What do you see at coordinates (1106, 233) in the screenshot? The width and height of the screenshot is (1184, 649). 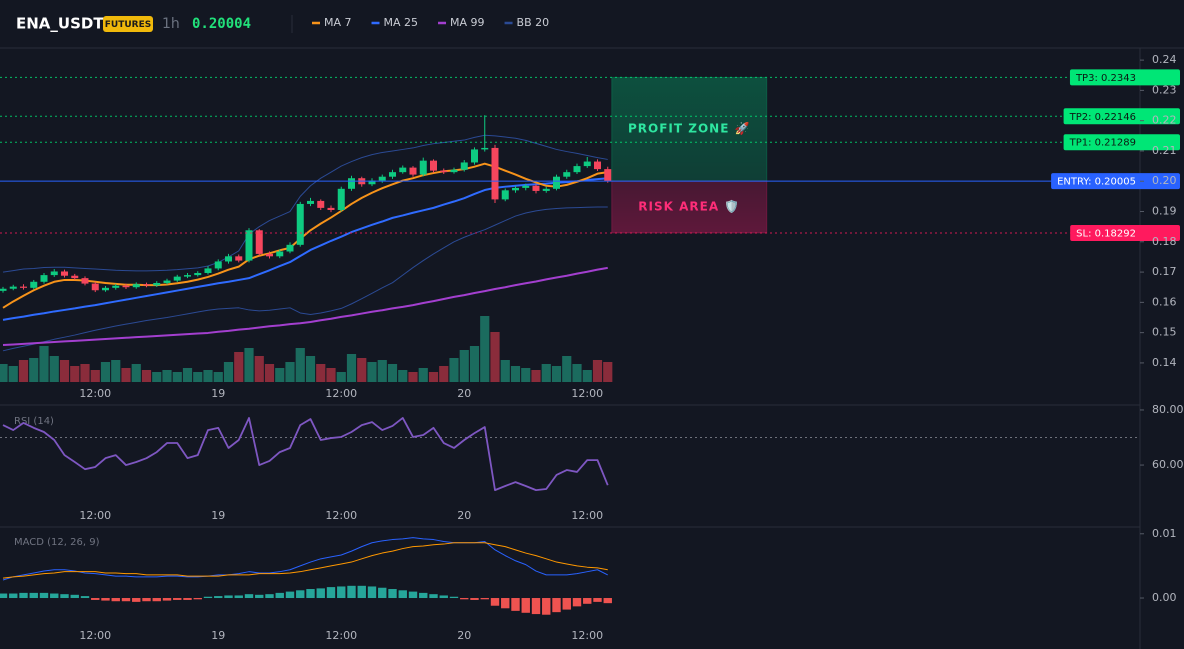 I see `level-label: SL: 0.18292` at bounding box center [1106, 233].